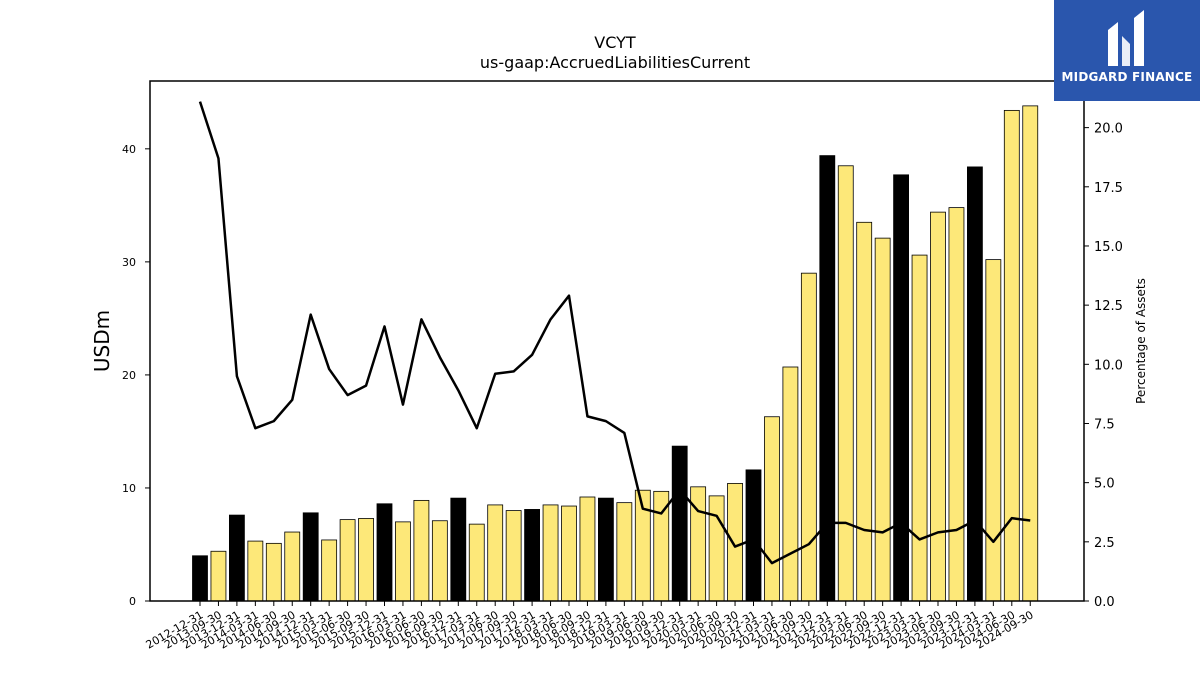  I want to click on y2-tick-label: 10.0, so click(1108, 365).